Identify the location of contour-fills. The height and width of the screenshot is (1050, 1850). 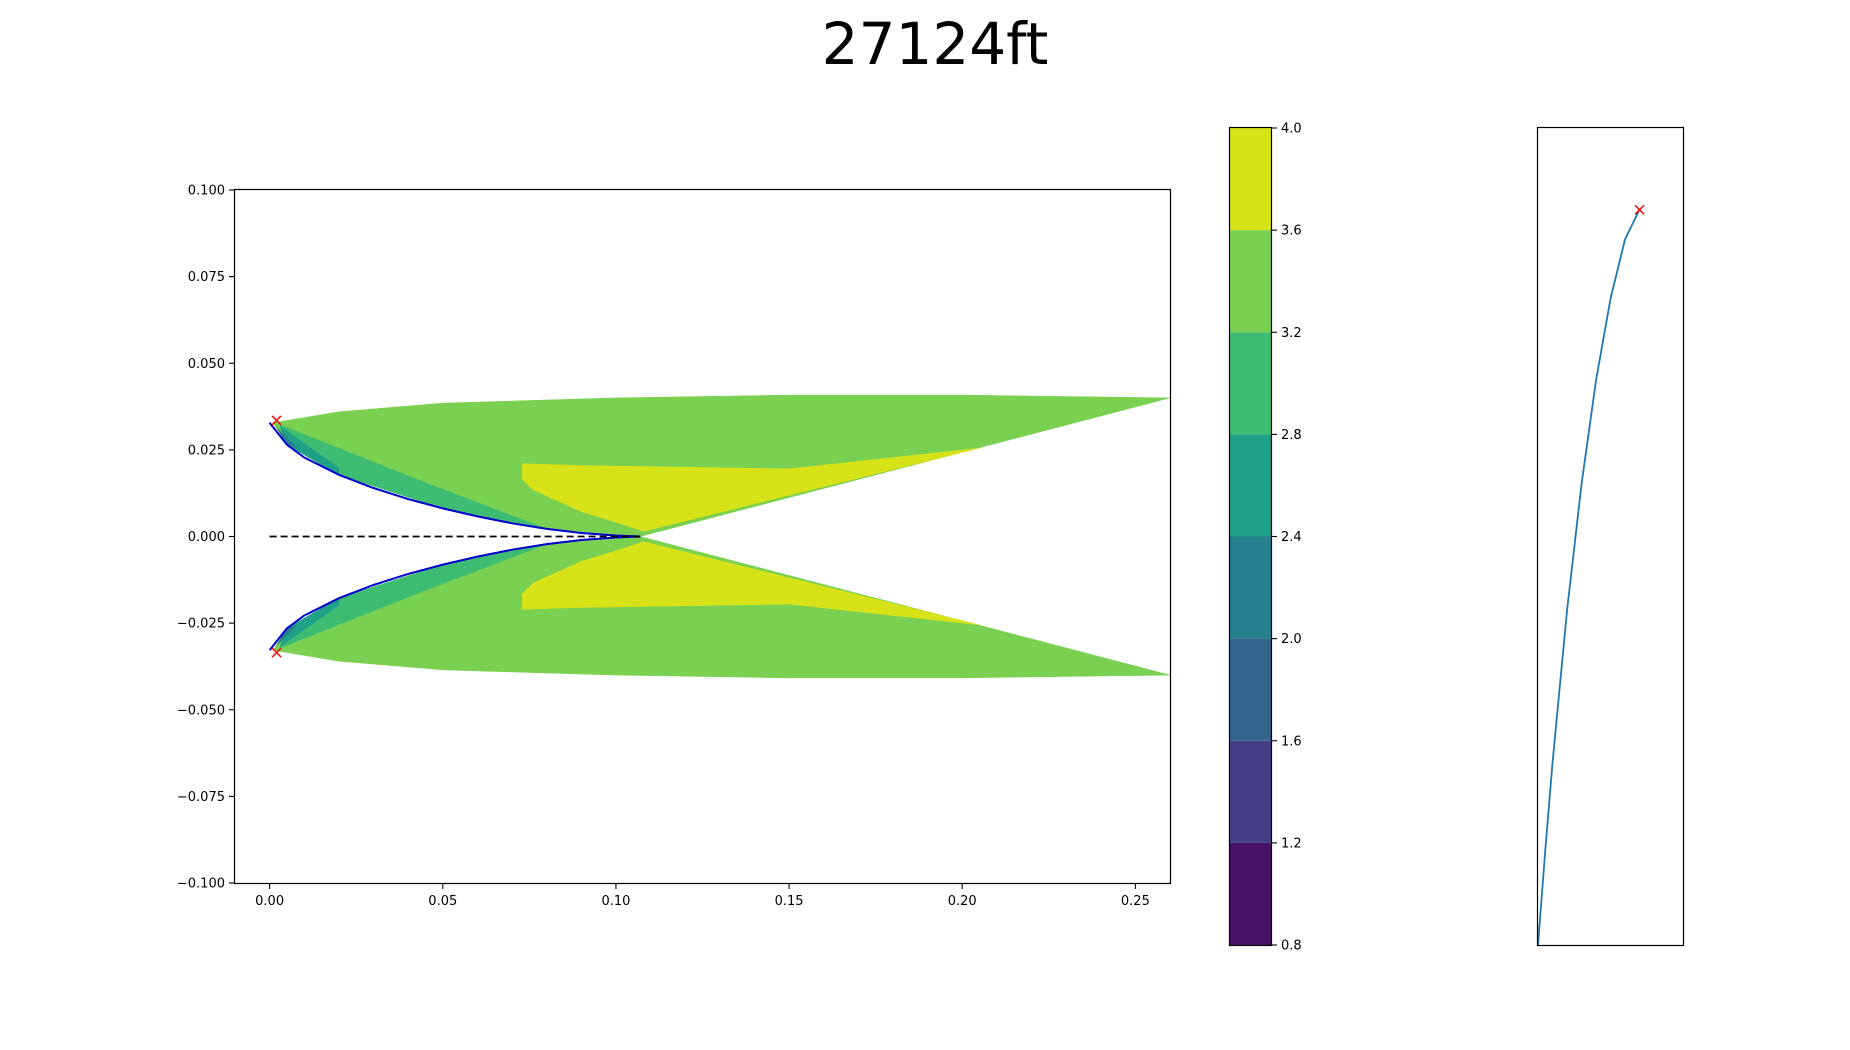
(721, 536).